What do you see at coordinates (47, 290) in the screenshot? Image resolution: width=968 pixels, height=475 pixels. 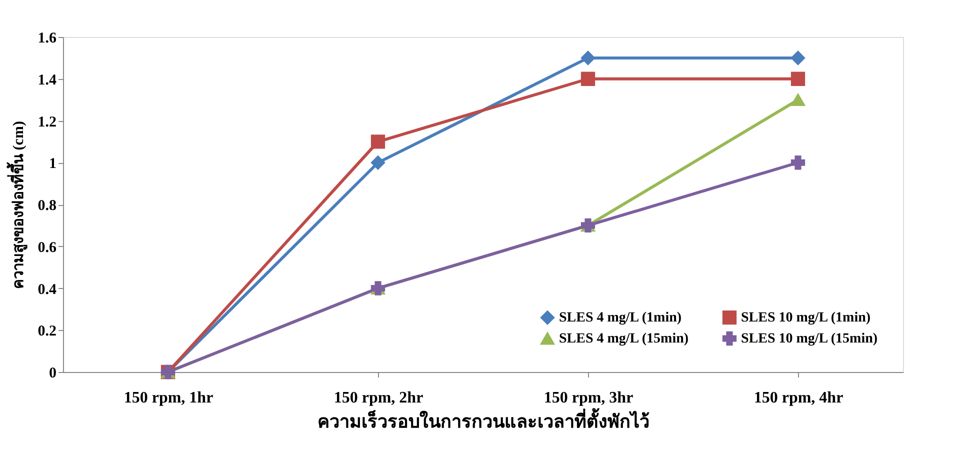 I see `y-tick-label: 0.4` at bounding box center [47, 290].